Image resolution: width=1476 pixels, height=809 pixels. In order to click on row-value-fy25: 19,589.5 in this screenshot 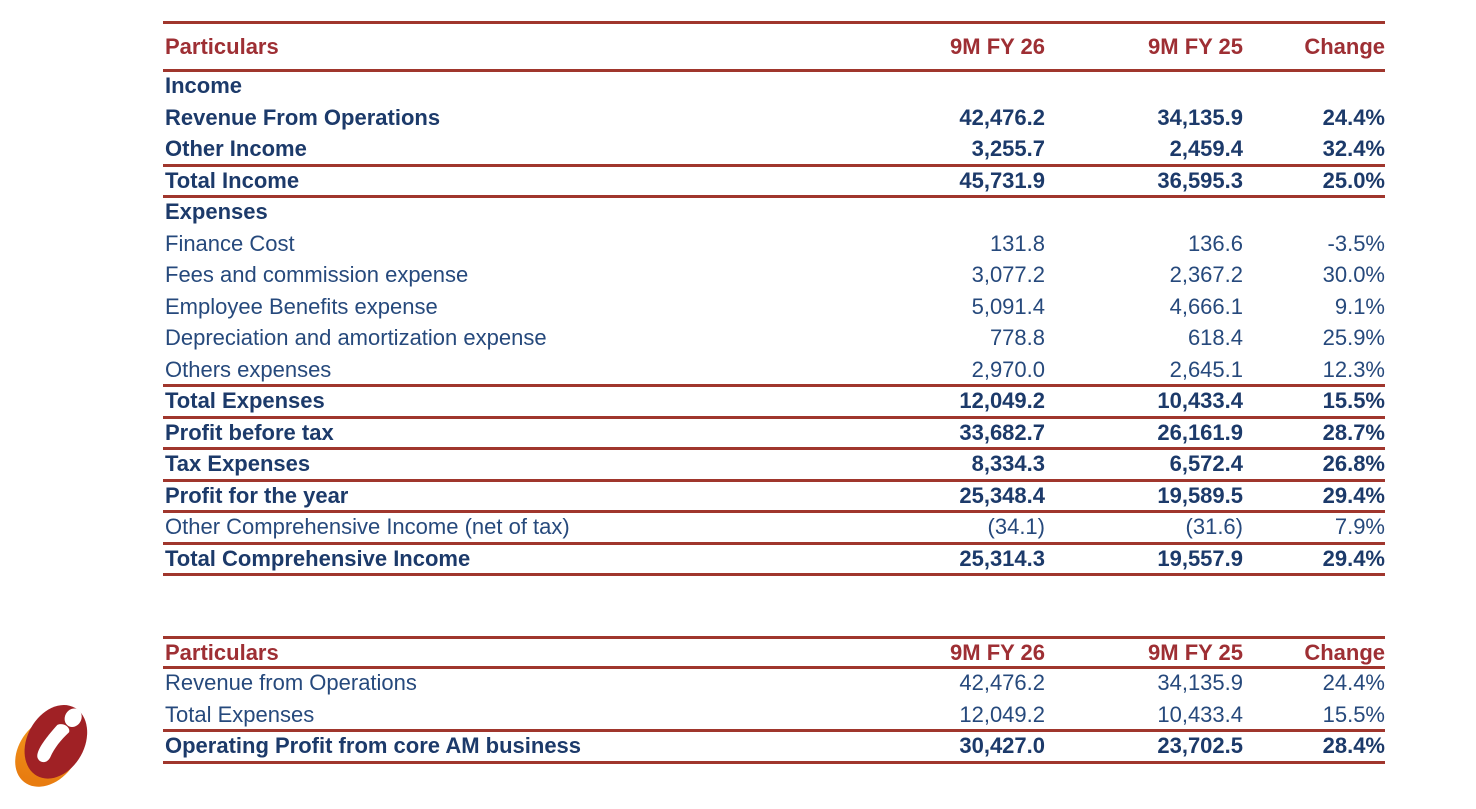, I will do `click(1200, 495)`.